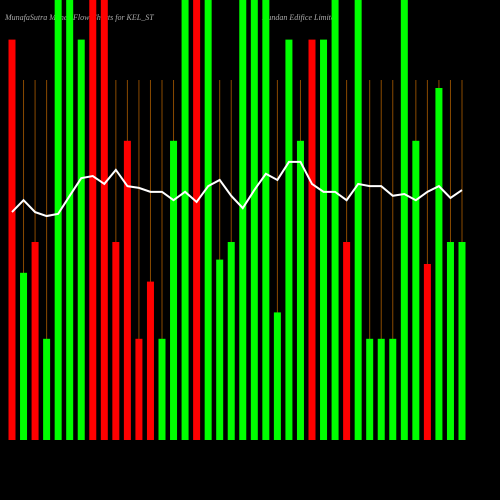 This screenshot has width=500, height=500. What do you see at coordinates (237, 189) in the screenshot?
I see `money-flow-line` at bounding box center [237, 189].